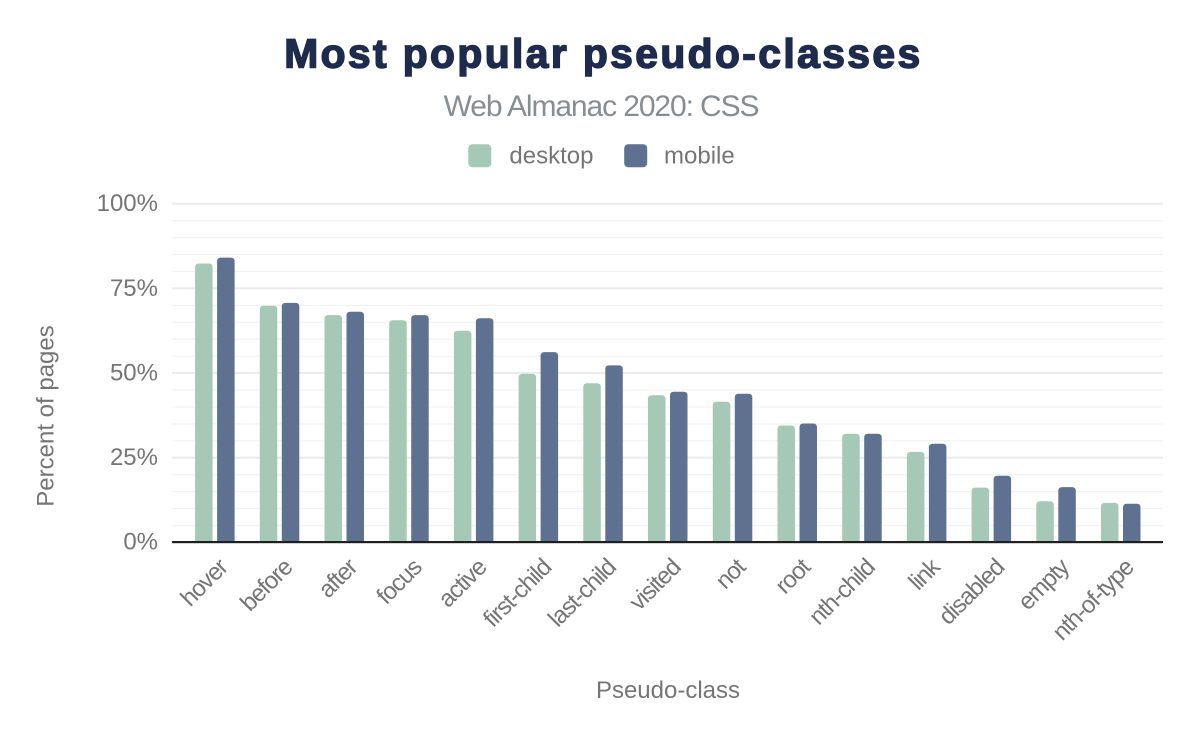 Image resolution: width=1200 pixels, height=747 pixels. What do you see at coordinates (140, 542) in the screenshot?
I see `svg-text: 0%` at bounding box center [140, 542].